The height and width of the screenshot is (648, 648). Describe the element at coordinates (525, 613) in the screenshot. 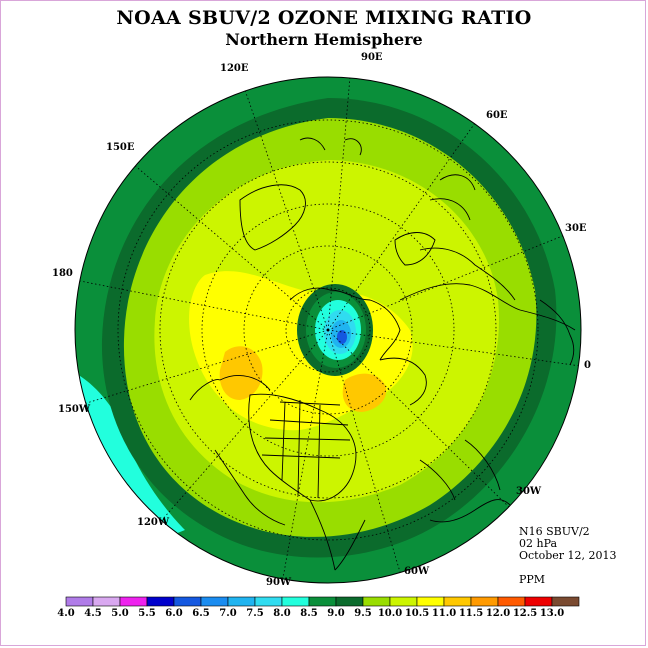

I see `colorbar-tick-label: 12.5` at that location.